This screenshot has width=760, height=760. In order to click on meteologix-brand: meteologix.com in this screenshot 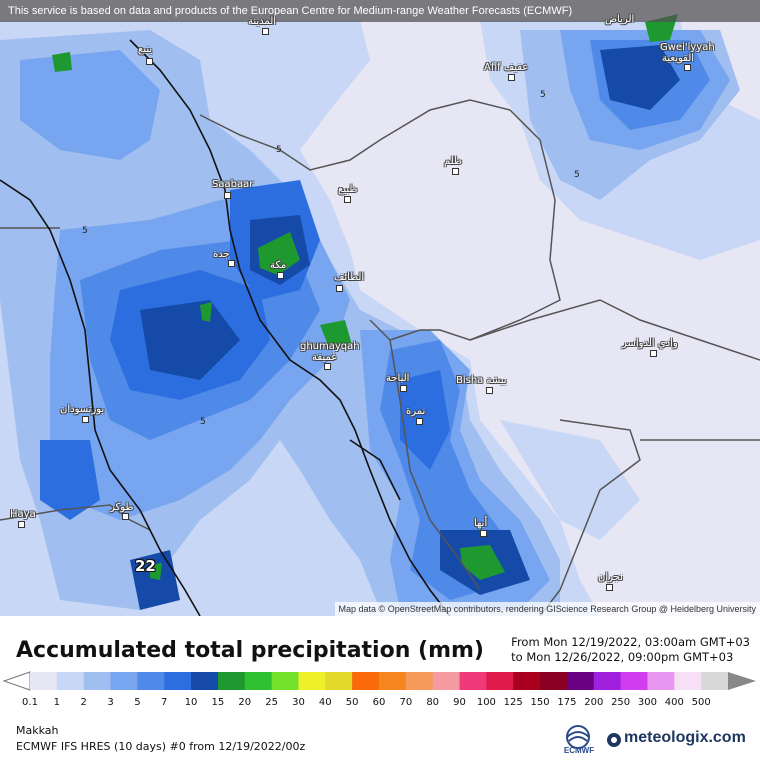, I will do `click(685, 737)`.